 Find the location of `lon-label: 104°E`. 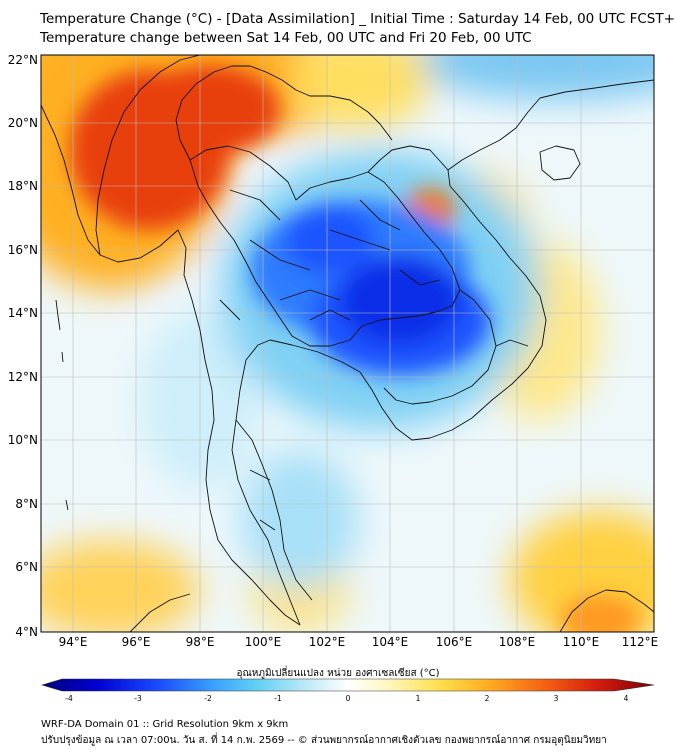

lon-label: 104°E is located at coordinates (390, 642).